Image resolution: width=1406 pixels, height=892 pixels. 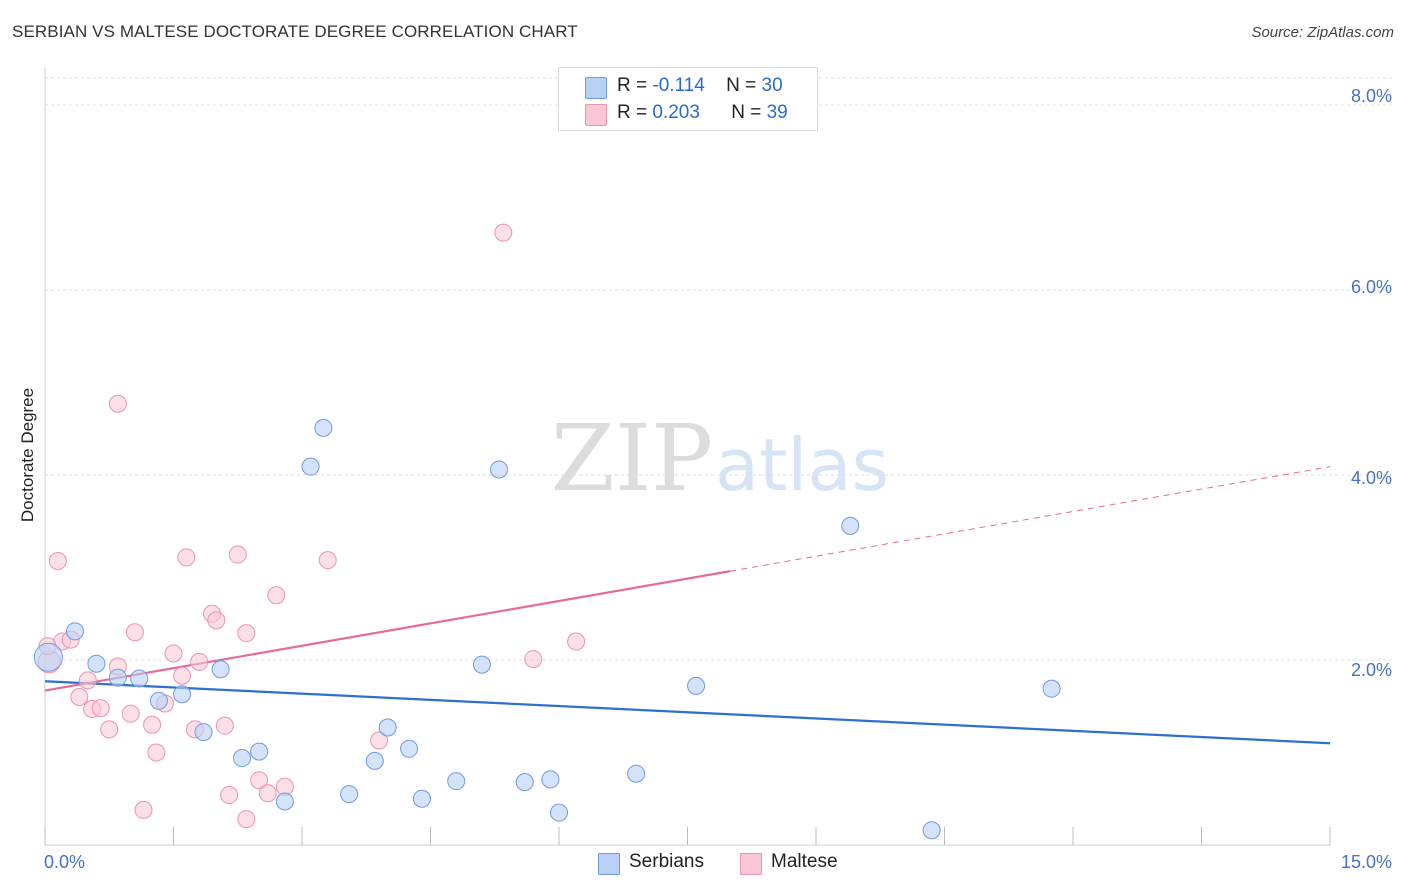 I want to click on maltese-legend-swatch, so click(x=751, y=864).